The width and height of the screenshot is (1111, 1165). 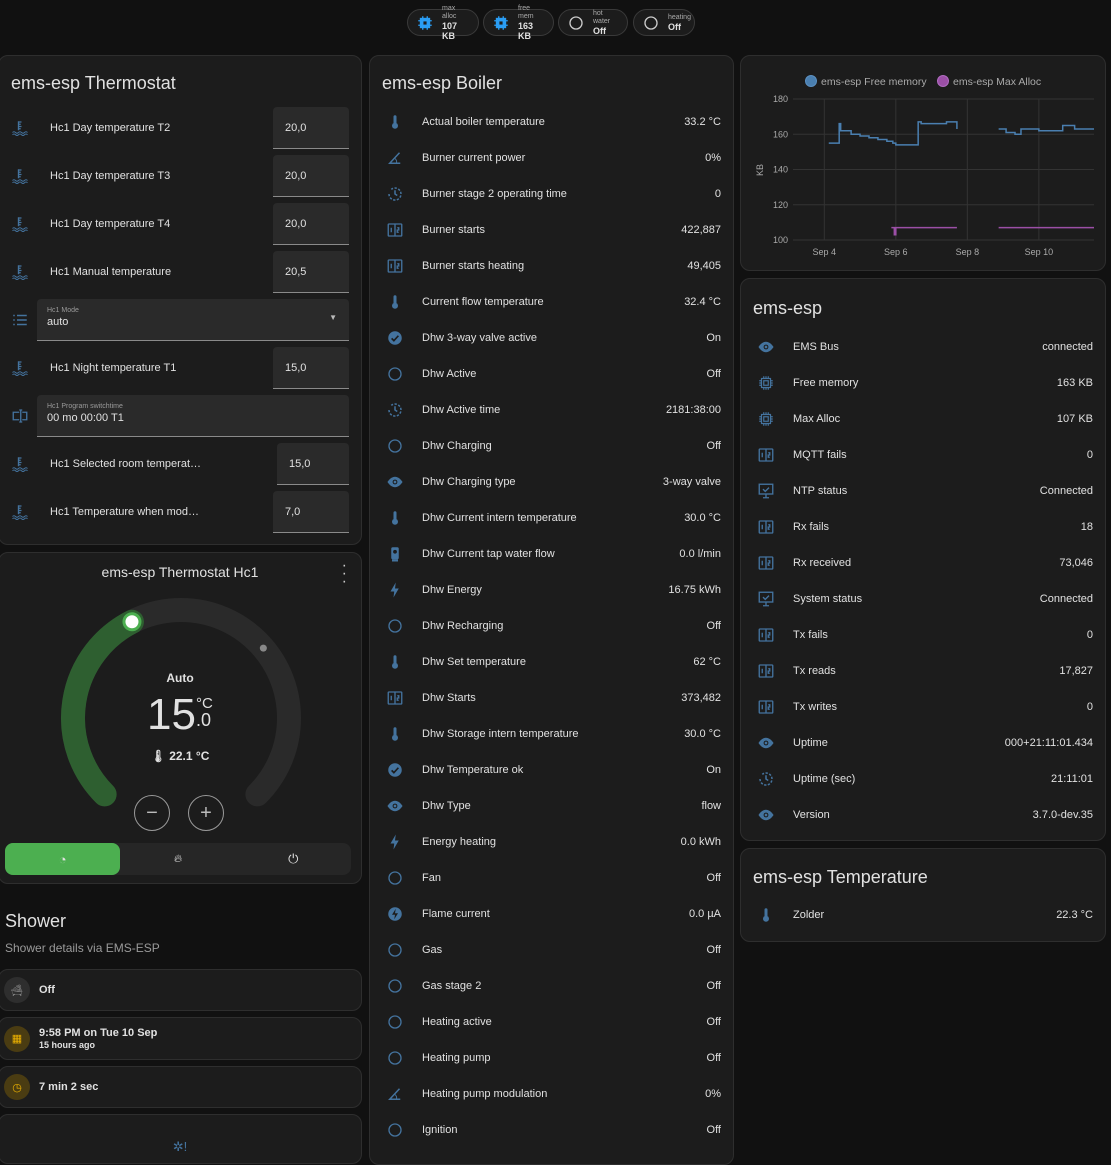 What do you see at coordinates (553, 950) in the screenshot?
I see `entity-row: Gas Off` at bounding box center [553, 950].